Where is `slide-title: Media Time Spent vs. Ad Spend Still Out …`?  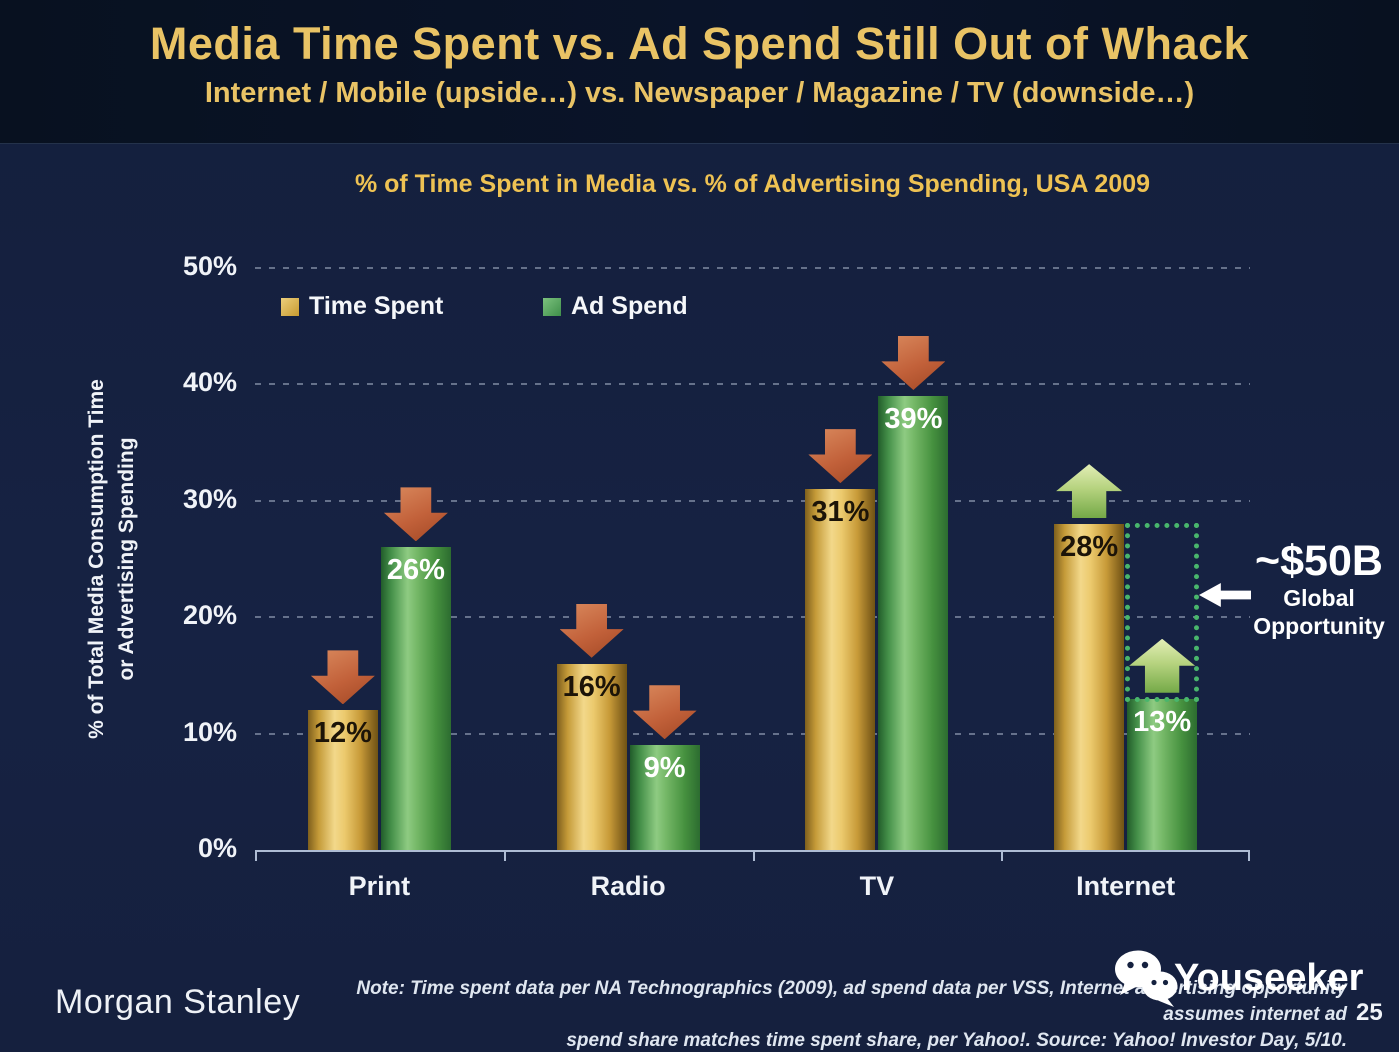 slide-title: Media Time Spent vs. Ad Spend Still Out … is located at coordinates (699, 43).